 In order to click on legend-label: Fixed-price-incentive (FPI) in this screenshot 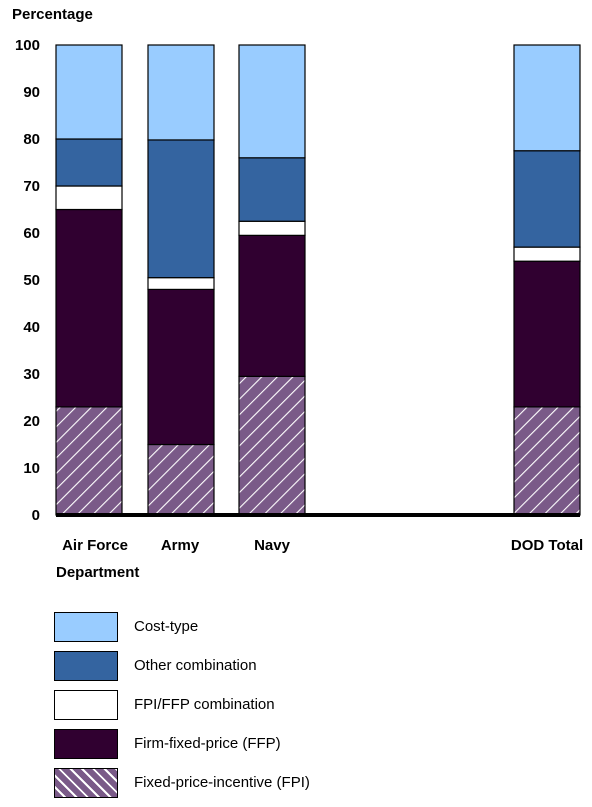, I will do `click(222, 782)`.